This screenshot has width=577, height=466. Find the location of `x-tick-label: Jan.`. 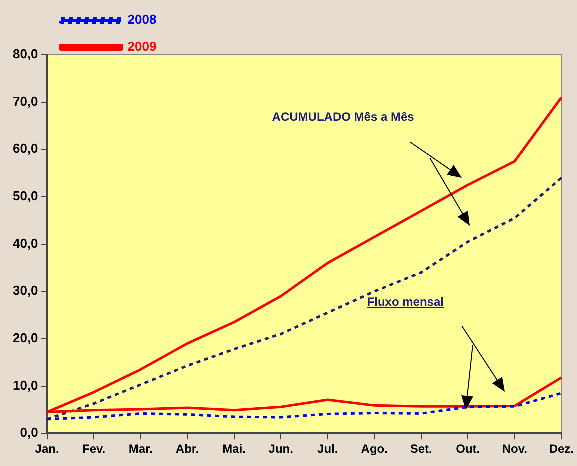

x-tick-label: Jan. is located at coordinates (47, 449).